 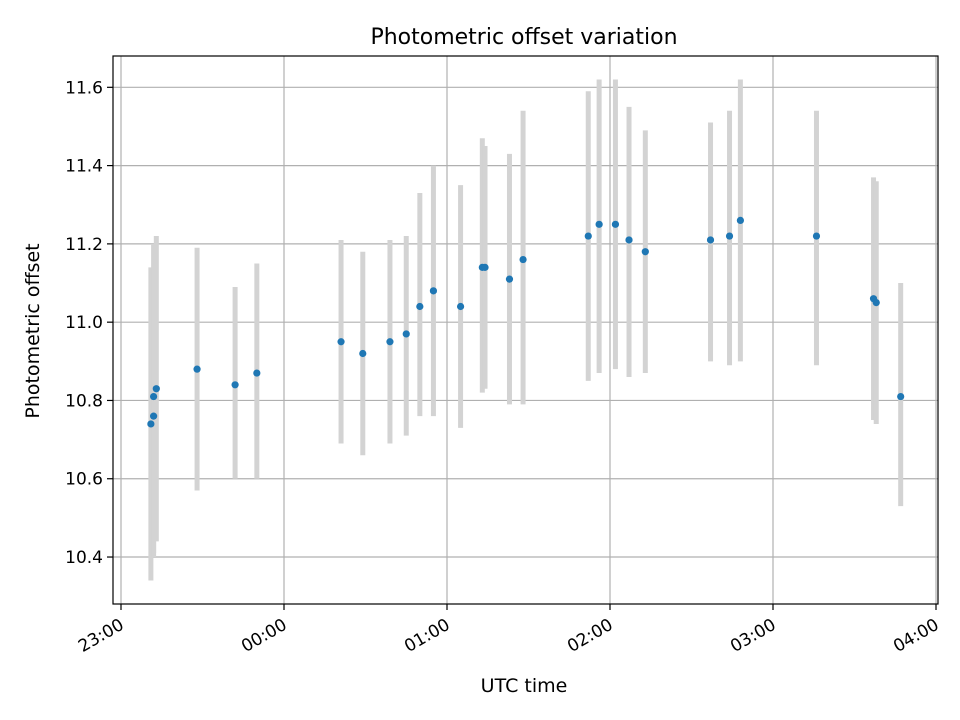 I want to click on y-tick-label: 10.4, so click(x=84, y=558).